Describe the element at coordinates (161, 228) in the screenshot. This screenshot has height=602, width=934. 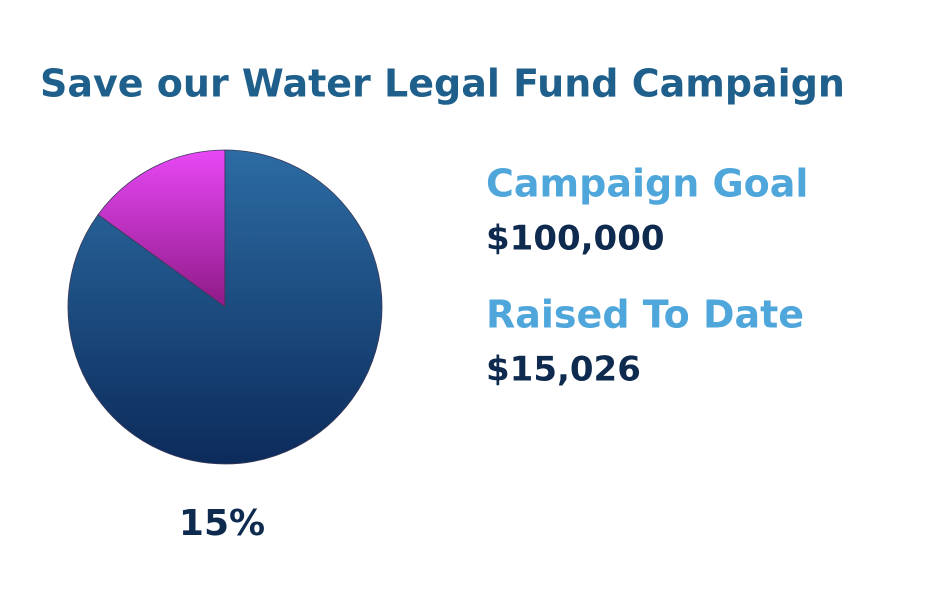
I see `pie-slice` at that location.